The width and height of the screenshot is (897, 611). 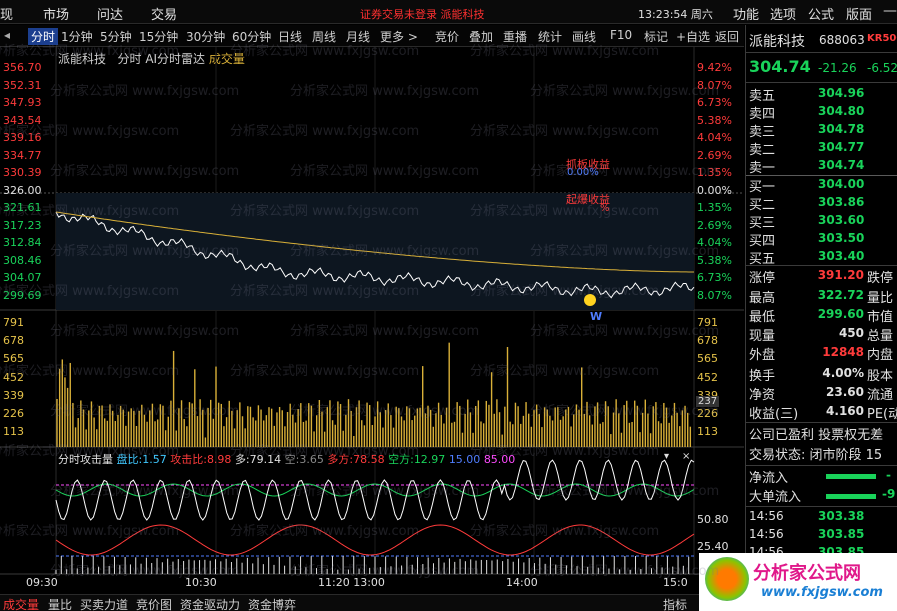 I want to click on ask-level-price: 304.80, so click(x=841, y=111).